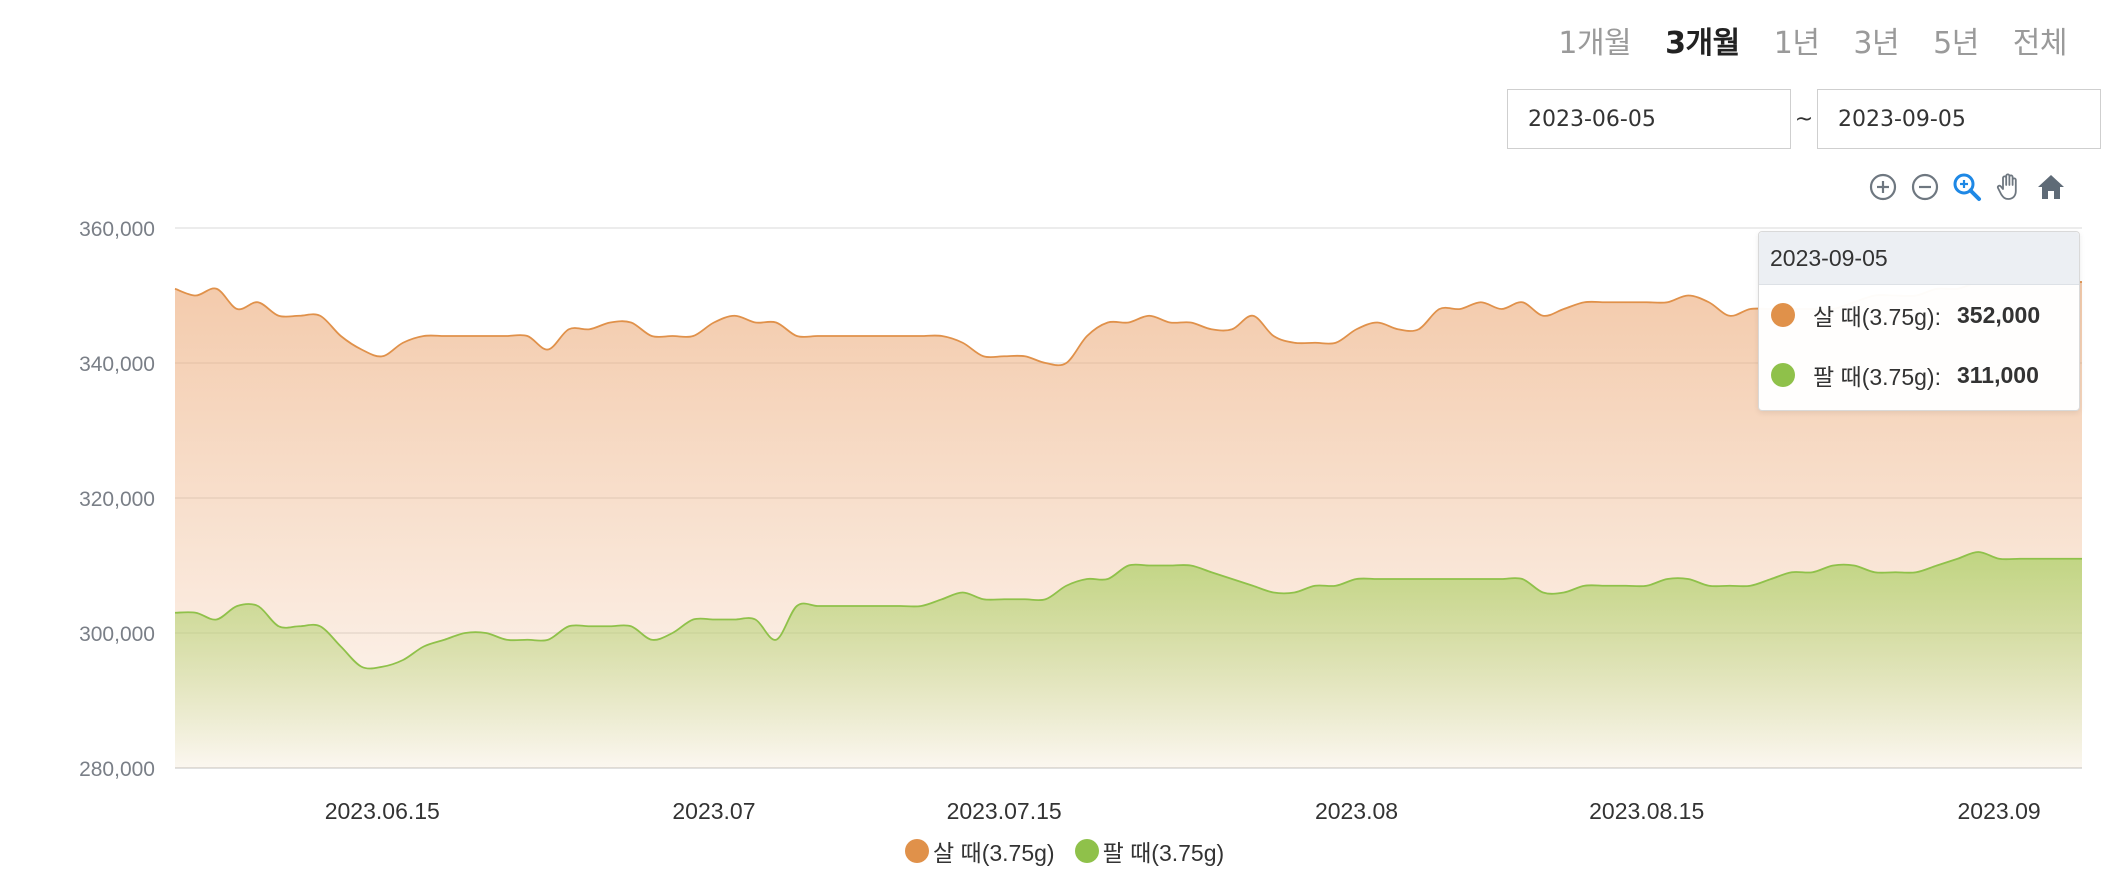 The width and height of the screenshot is (2122, 896). What do you see at coordinates (1883, 187) in the screenshot?
I see `zoom-in-icon` at bounding box center [1883, 187].